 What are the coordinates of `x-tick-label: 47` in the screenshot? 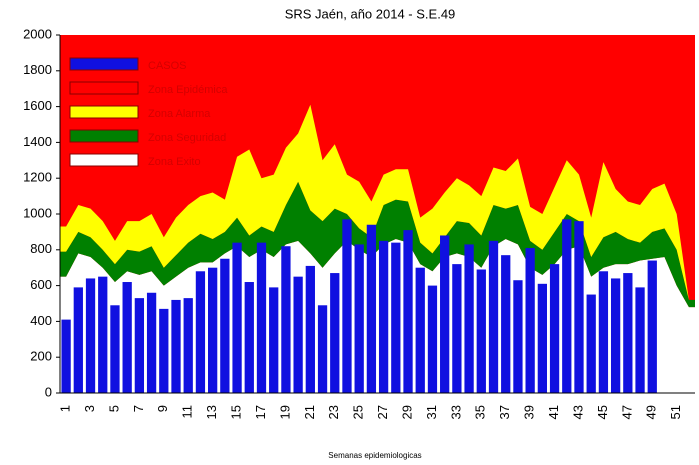 It's located at (626, 412).